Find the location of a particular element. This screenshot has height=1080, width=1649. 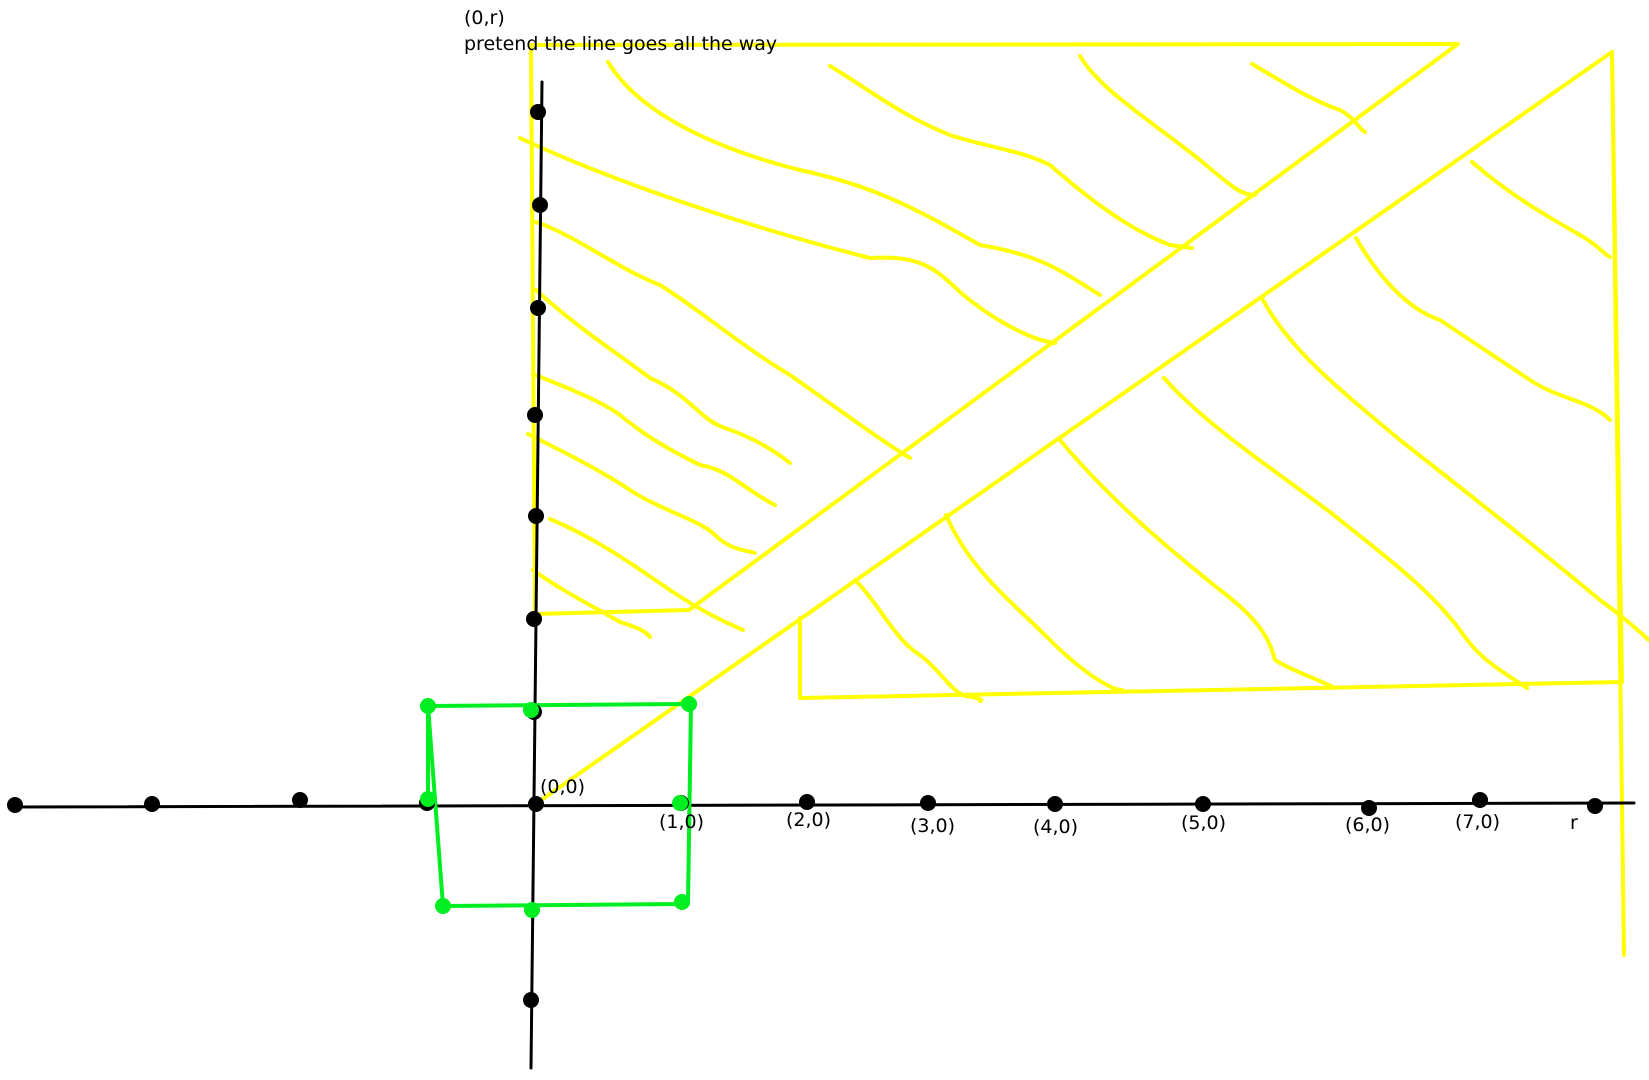

axis-tick-label-4: (4,0) is located at coordinates (1055, 827).